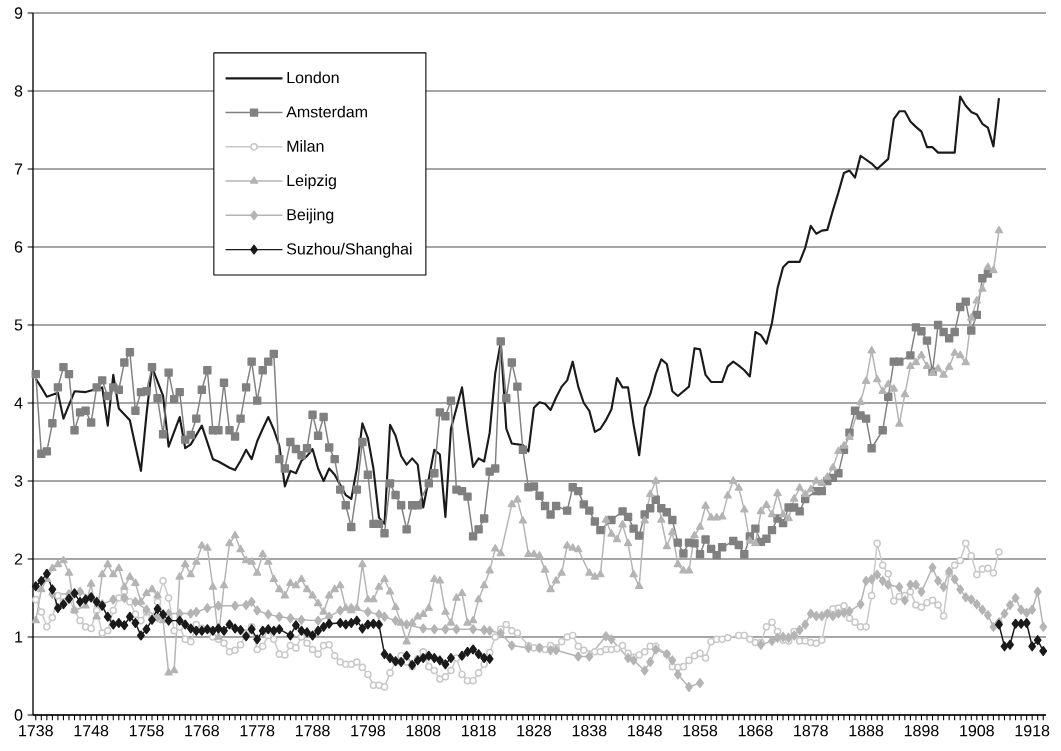 This screenshot has width=1061, height=751. What do you see at coordinates (18, 91) in the screenshot?
I see `y-tick-label: 8` at bounding box center [18, 91].